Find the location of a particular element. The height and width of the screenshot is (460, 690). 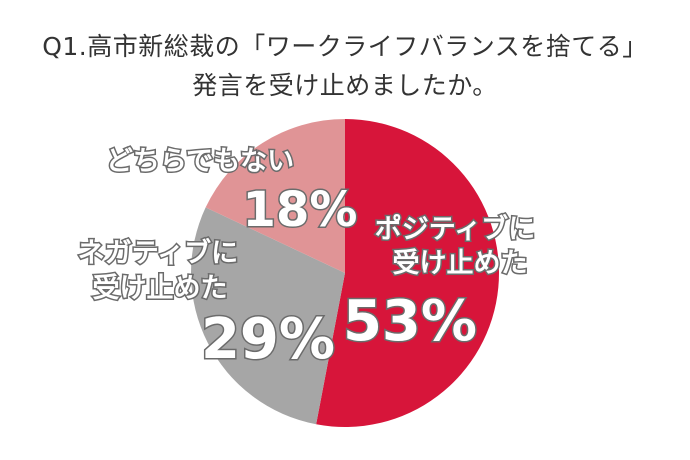

slice-label-positive-line2: 受け止めた is located at coordinates (460, 263).